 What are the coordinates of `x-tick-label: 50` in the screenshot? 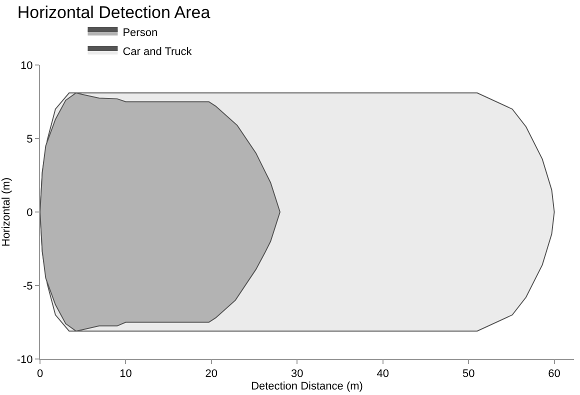 It's located at (468, 374).